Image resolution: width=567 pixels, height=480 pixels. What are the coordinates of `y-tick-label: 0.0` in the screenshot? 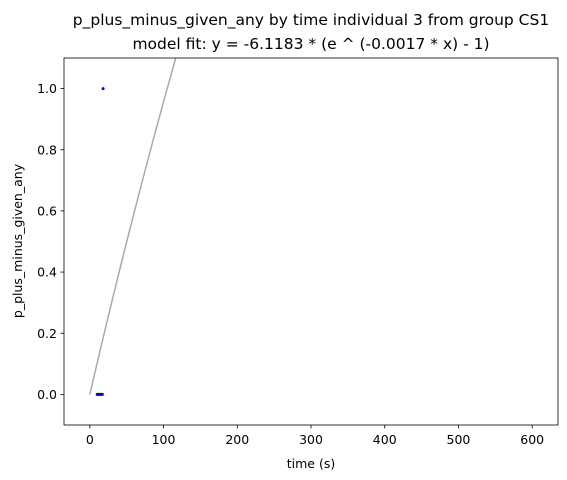 It's located at (47, 394).